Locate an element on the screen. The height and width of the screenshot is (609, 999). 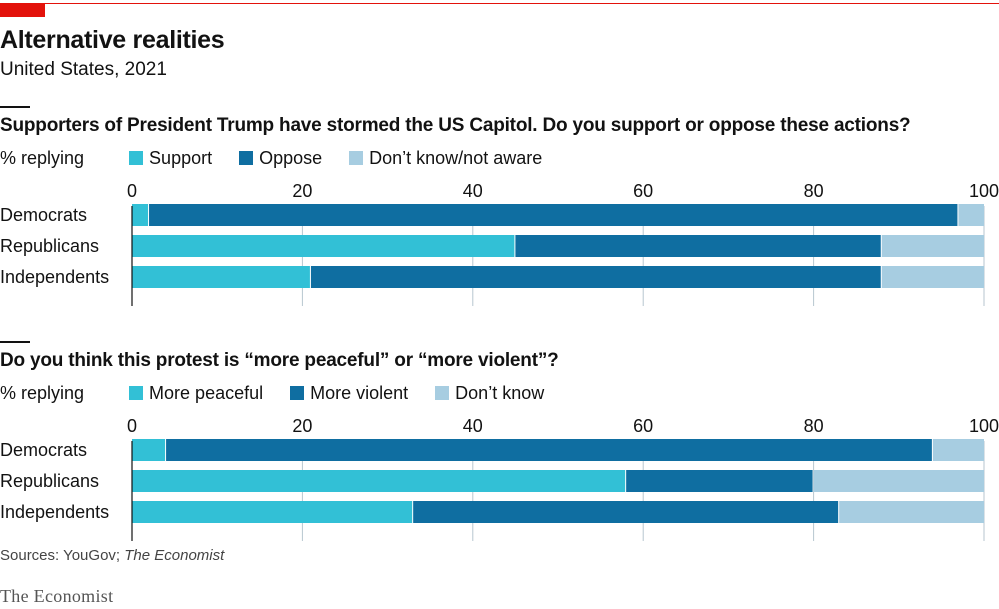
chart-title: Alternative realities is located at coordinates (112, 40).